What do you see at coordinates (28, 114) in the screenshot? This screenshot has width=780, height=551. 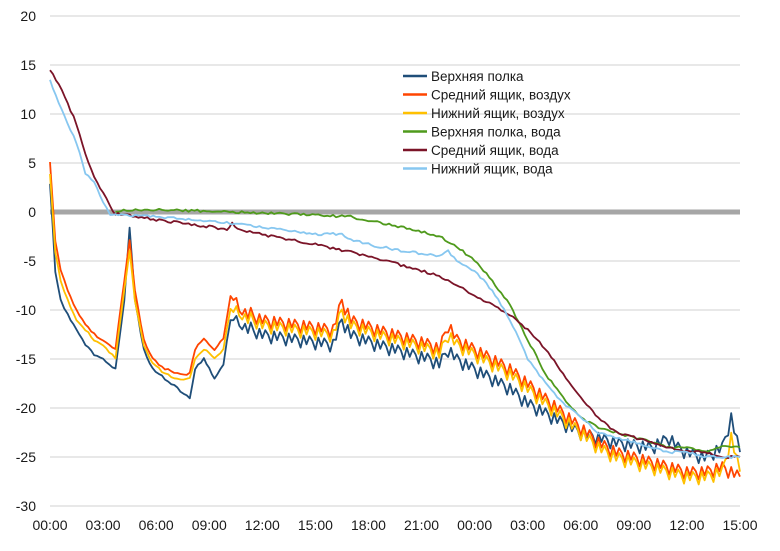 I see `y-tick-label: 10` at bounding box center [28, 114].